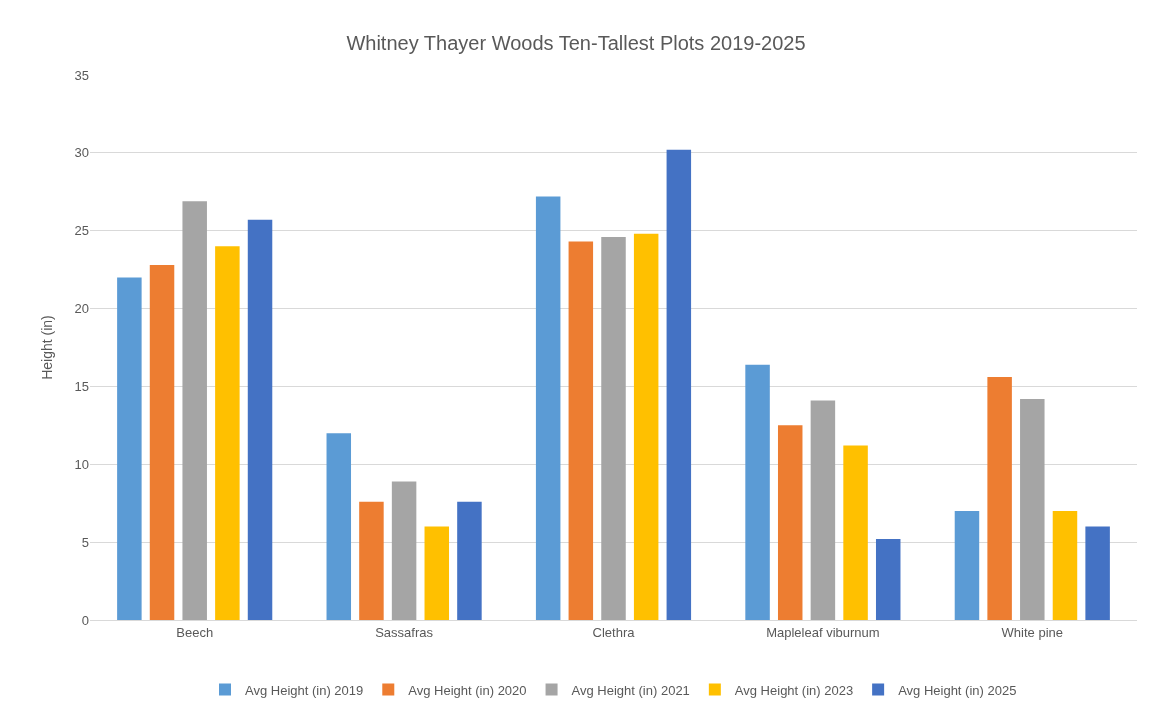  Describe the element at coordinates (47, 347) in the screenshot. I see `y-axis-title: Height (in)` at that location.